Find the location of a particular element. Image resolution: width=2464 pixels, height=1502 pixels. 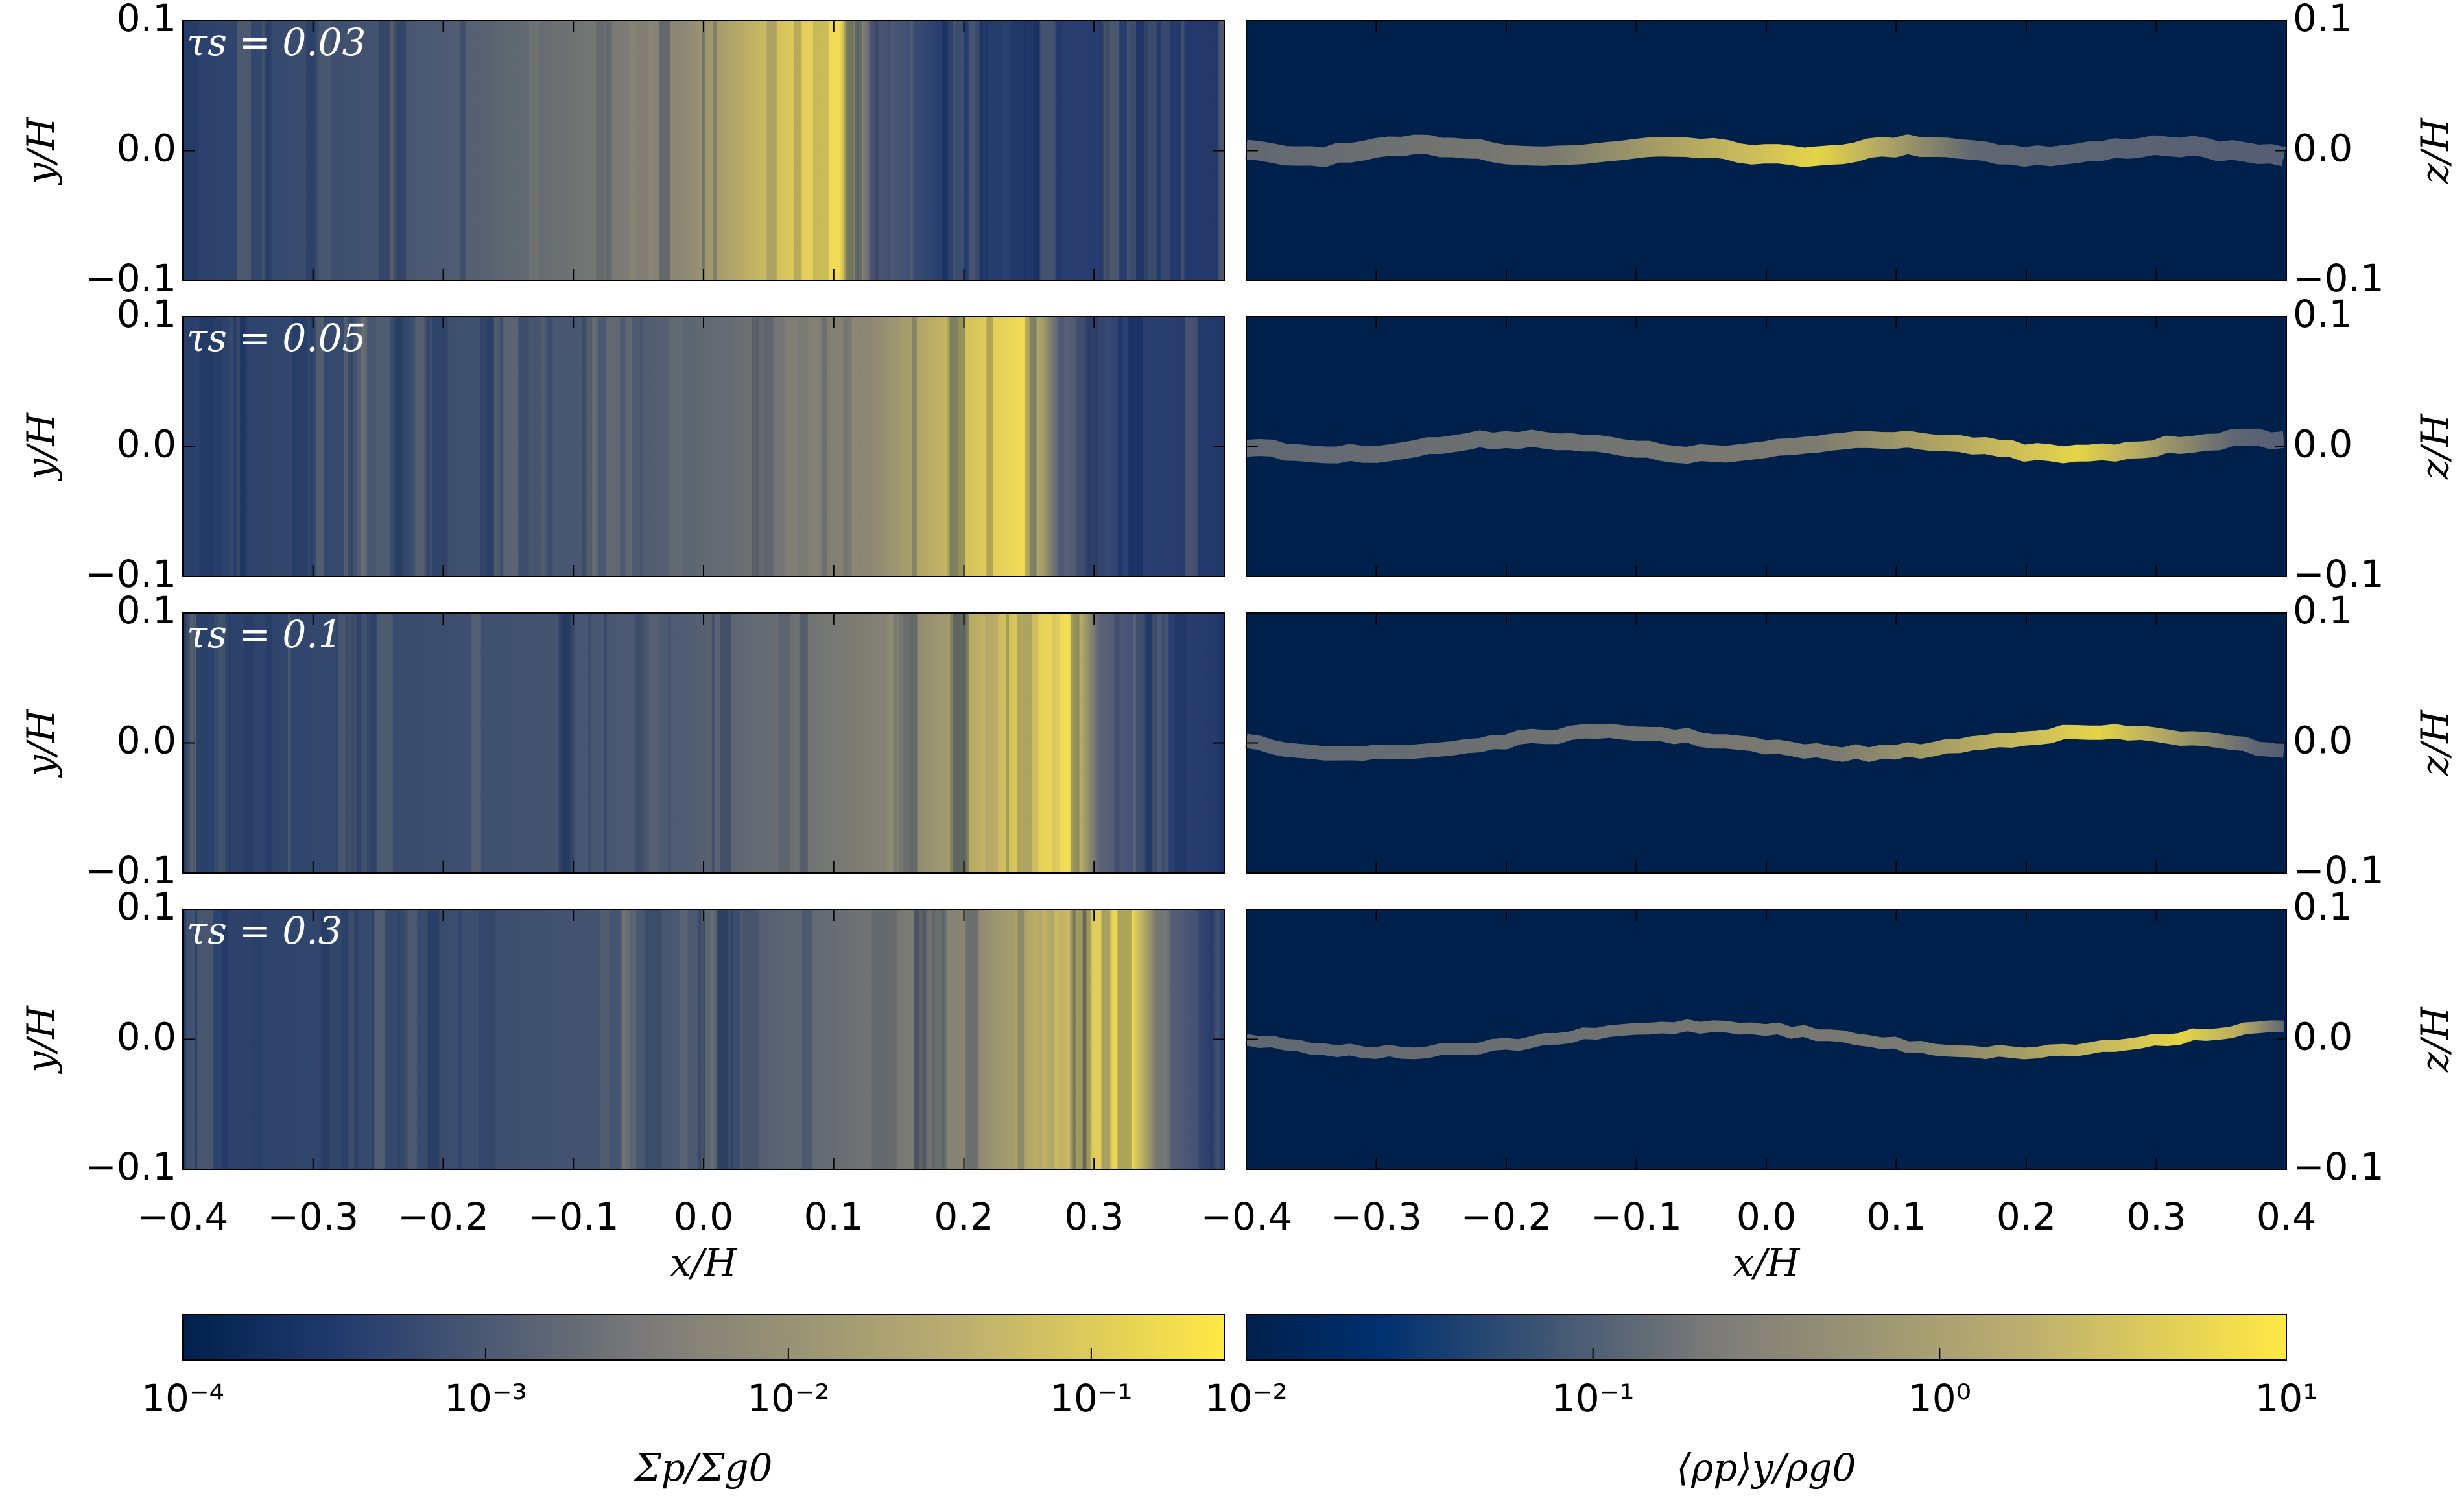

x-tick-label: 0.2 is located at coordinates (2026, 1217).